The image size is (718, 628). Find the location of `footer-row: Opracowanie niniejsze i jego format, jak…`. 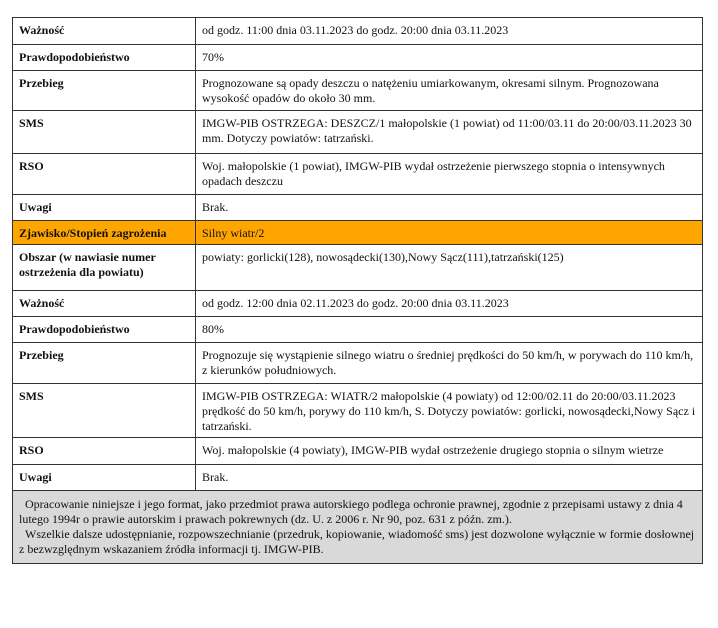

footer-row: Opracowanie niniejsze i jego format, jak… is located at coordinates (357, 527).